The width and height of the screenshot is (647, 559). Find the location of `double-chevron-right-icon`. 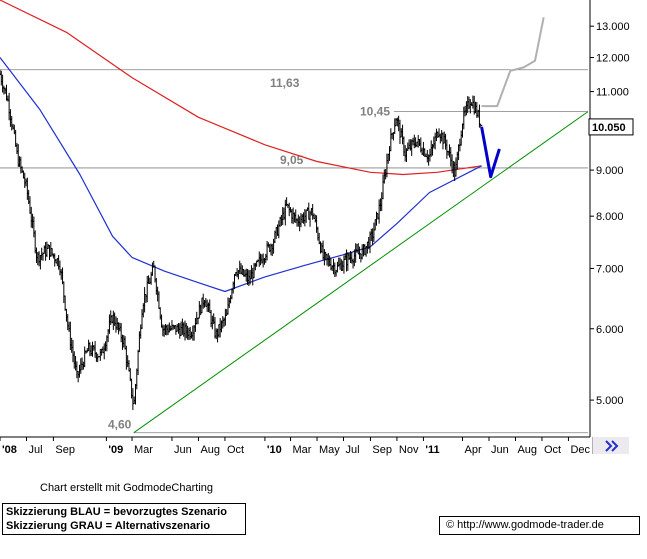

double-chevron-right-icon is located at coordinates (612, 446).